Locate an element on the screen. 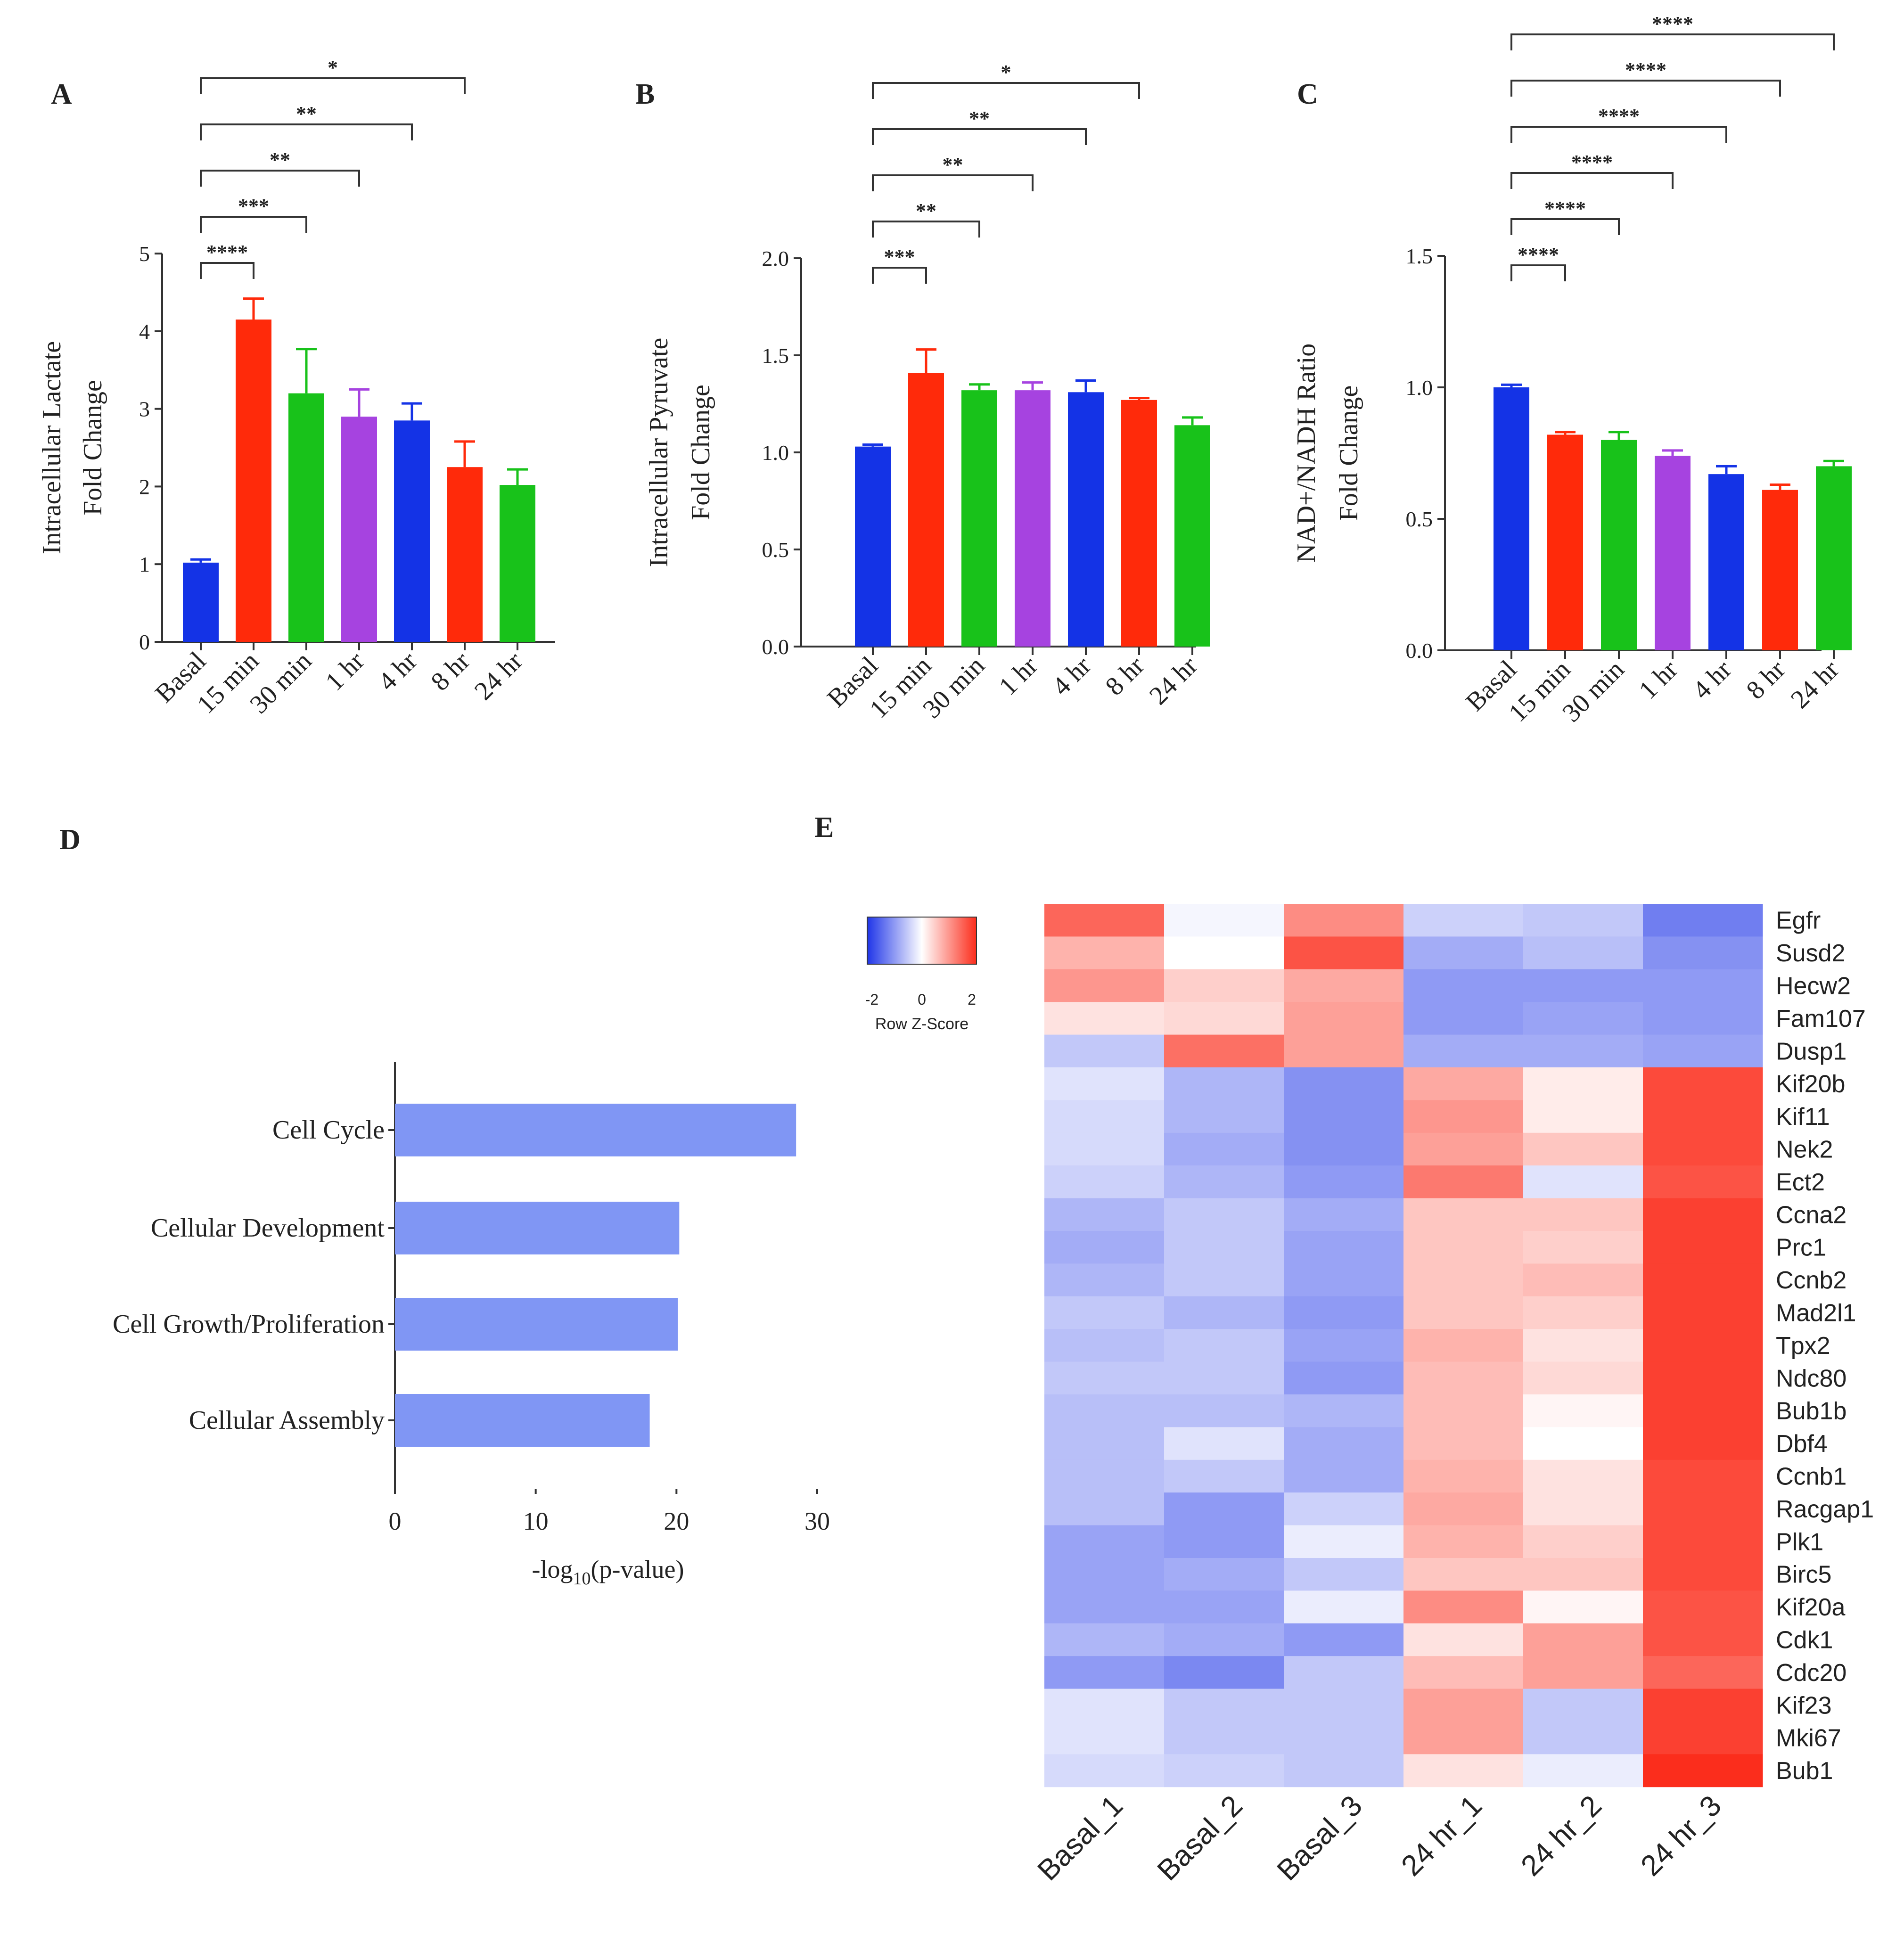 The width and height of the screenshot is (1904, 1934). y-tick-label: 5 is located at coordinates (144, 254).